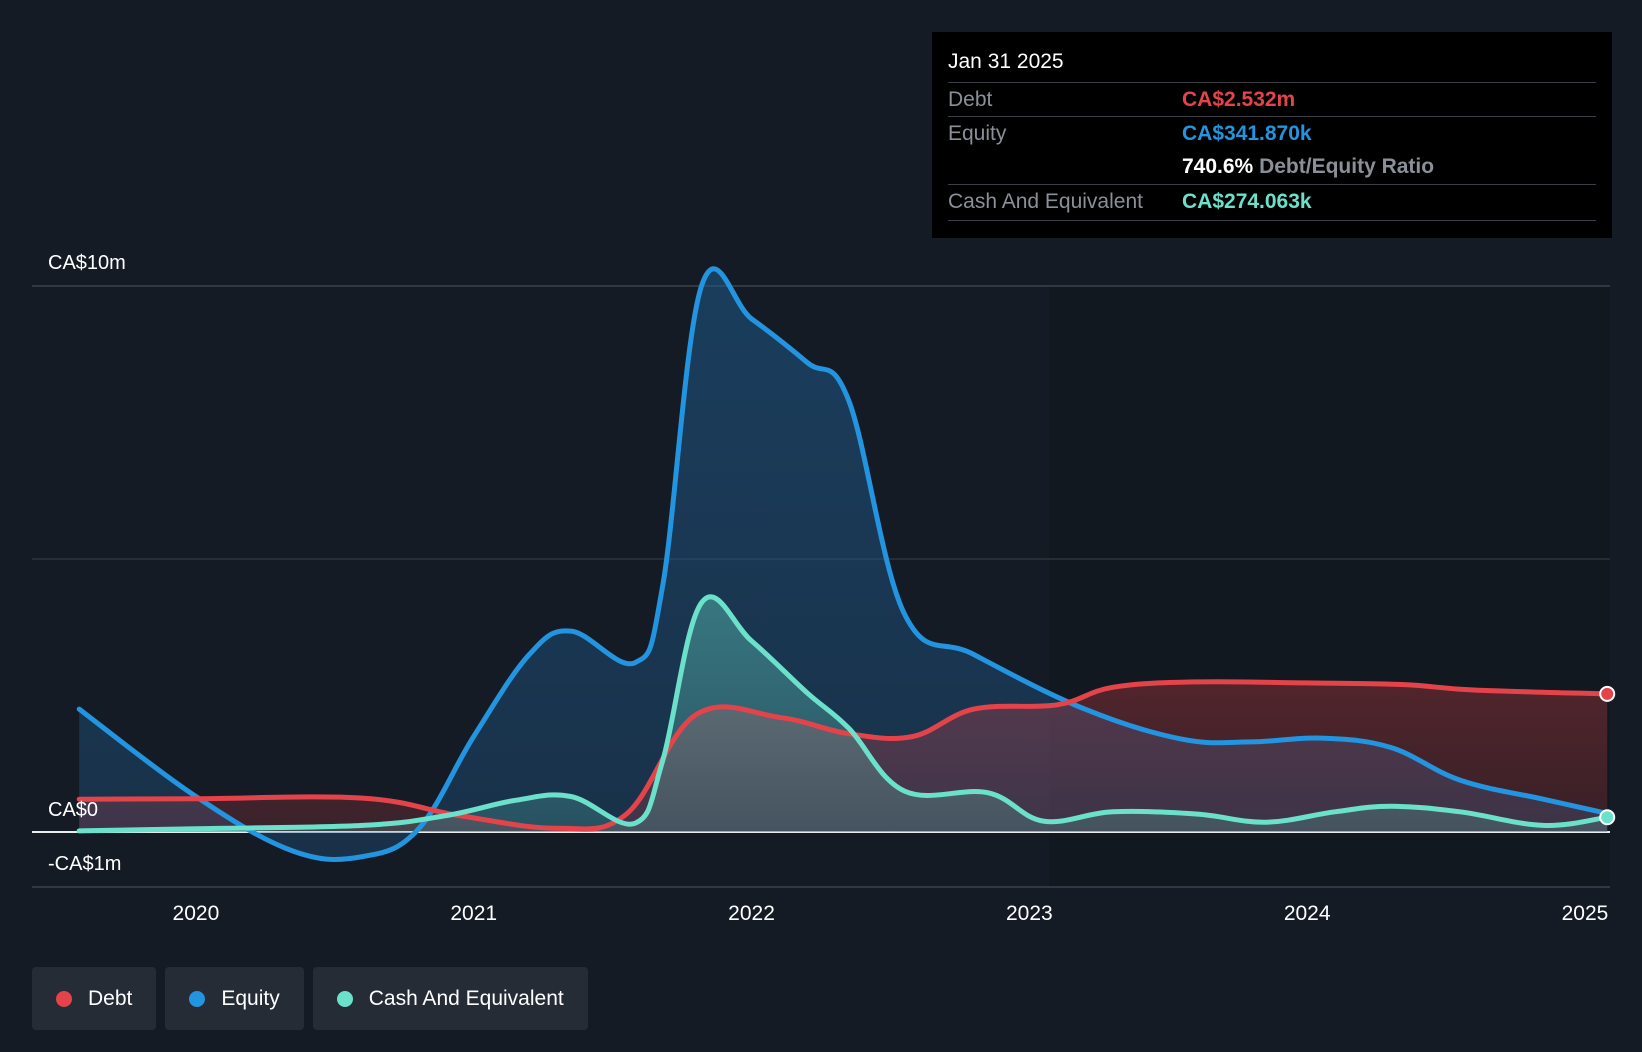 The image size is (1642, 1052). Describe the element at coordinates (843, 755) in the screenshot. I see `debt-line` at that location.